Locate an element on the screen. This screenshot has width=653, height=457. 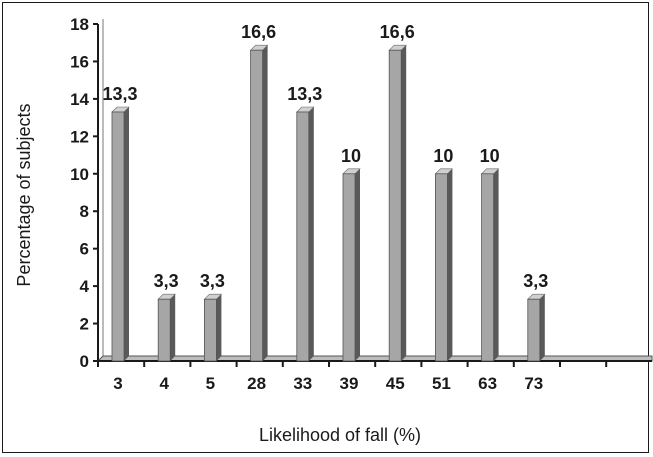
y-tick-label: 14 is located at coordinates (79, 99).